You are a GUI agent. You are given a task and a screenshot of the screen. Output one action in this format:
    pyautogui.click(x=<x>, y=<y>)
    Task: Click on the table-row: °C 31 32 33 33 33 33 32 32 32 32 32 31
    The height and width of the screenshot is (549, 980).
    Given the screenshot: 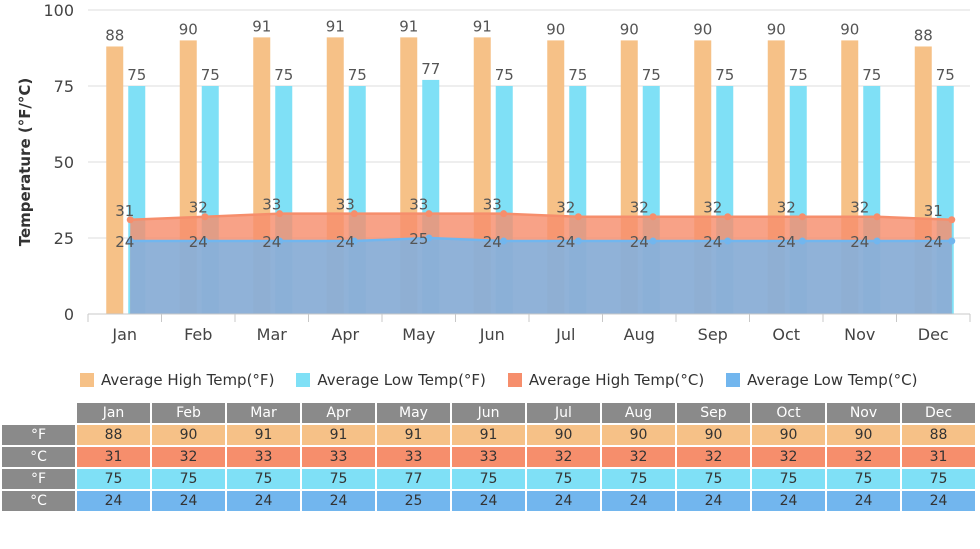 What is the action you would take?
    pyautogui.click(x=488, y=457)
    